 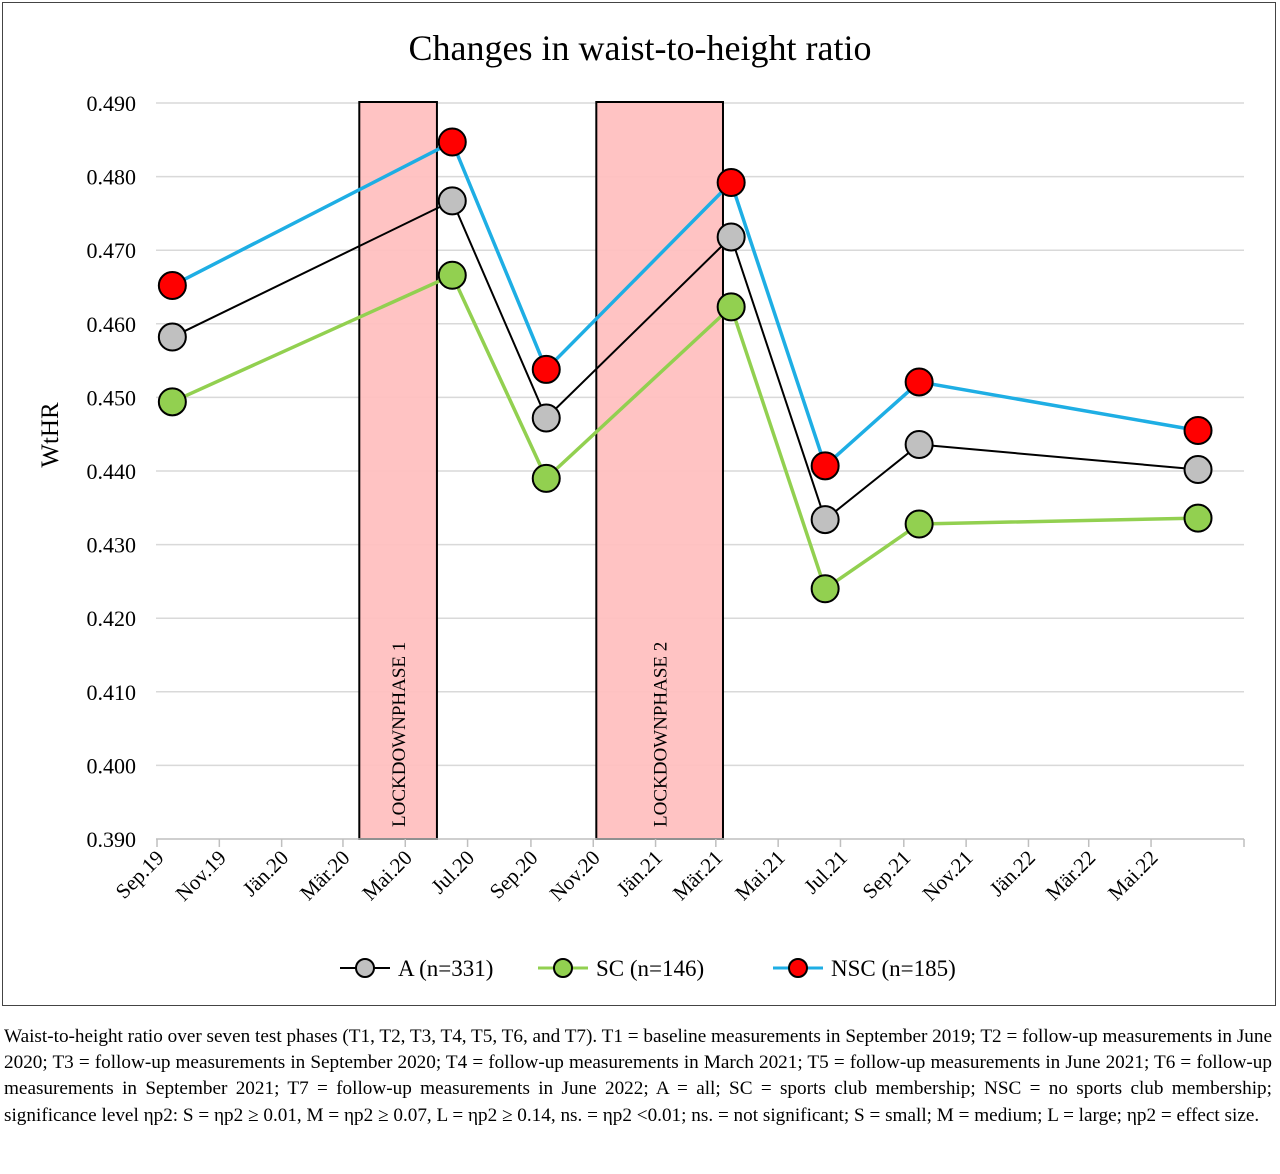 I want to click on x-tick-label: Jul.21, so click(x=825, y=872).